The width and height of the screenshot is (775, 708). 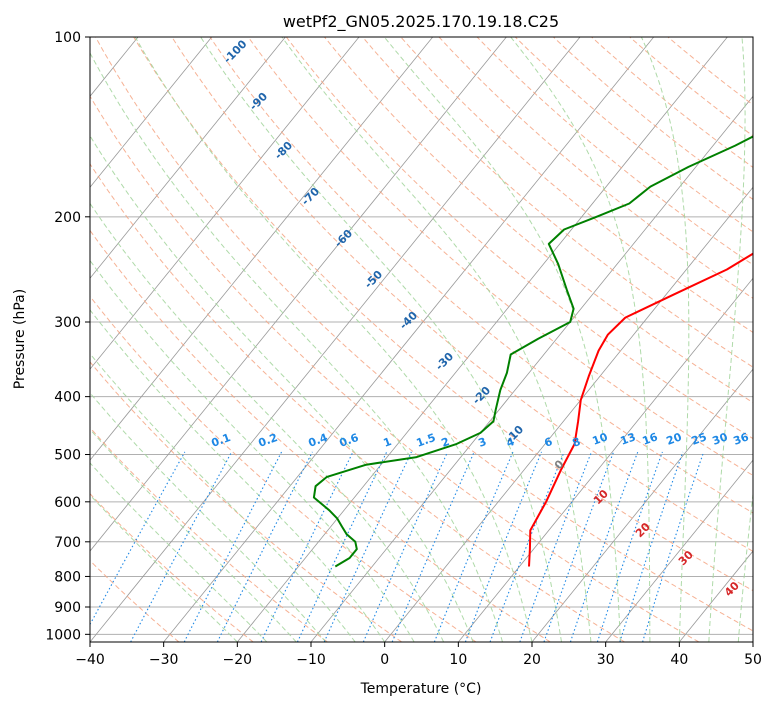 I want to click on x-tick-label: 20, so click(x=532, y=660).